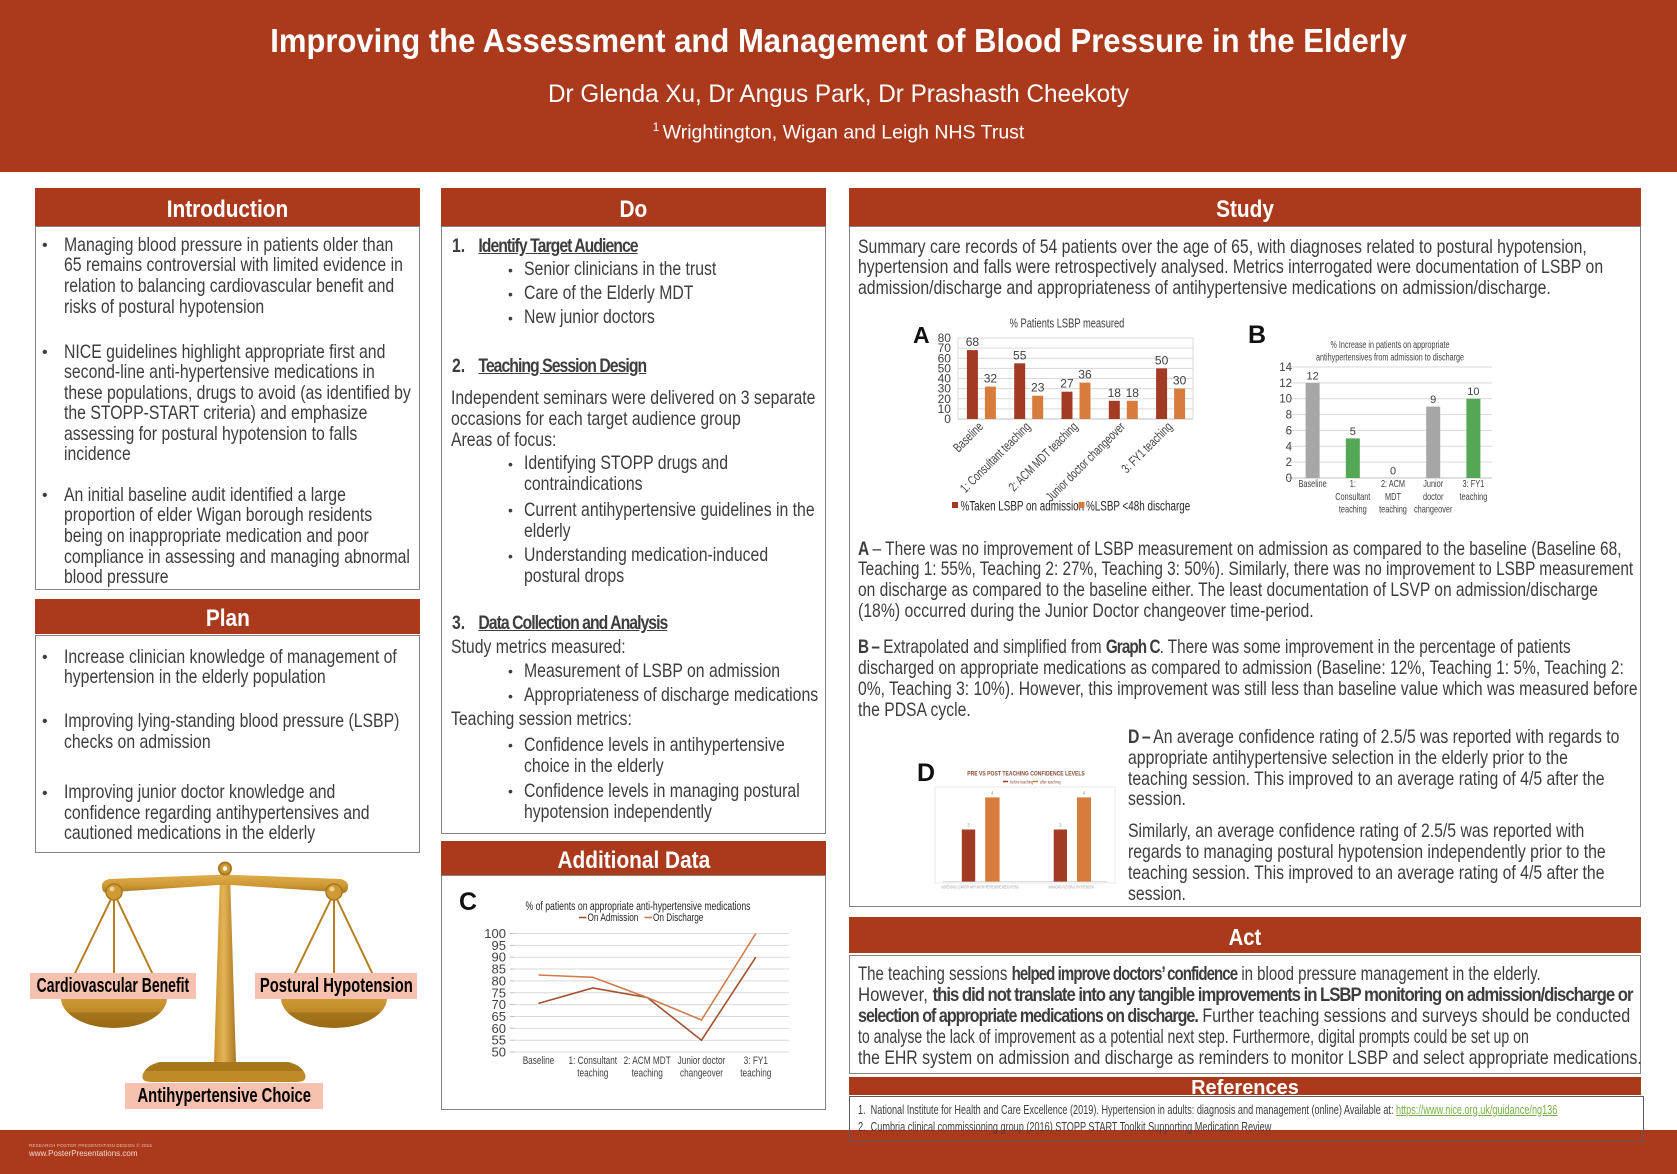 The height and width of the screenshot is (1174, 1677). I want to click on svg-text: 1:, so click(1353, 484).